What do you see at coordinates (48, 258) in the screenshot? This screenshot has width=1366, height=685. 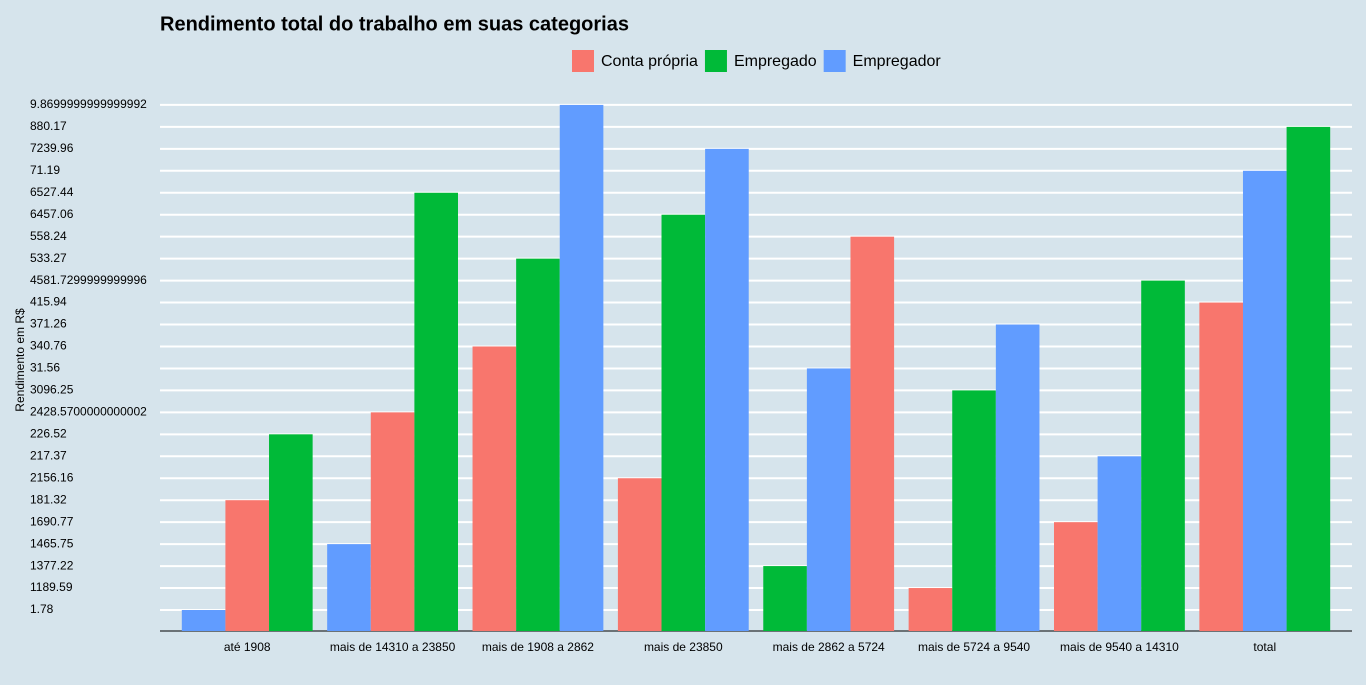 I see `y-tick-label: 533.27` at bounding box center [48, 258].